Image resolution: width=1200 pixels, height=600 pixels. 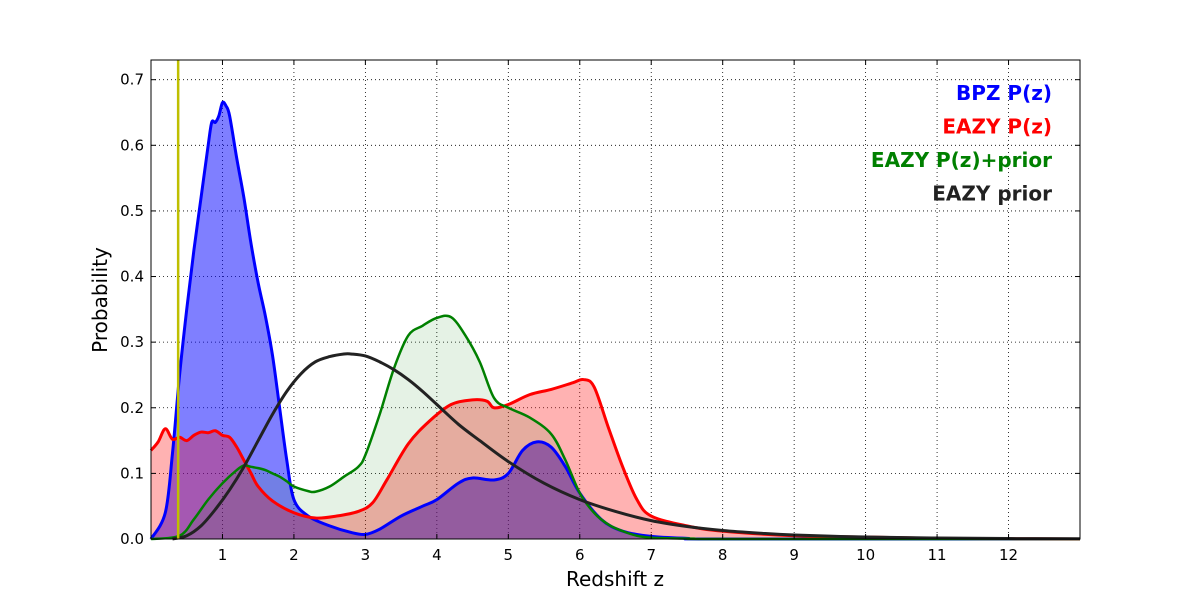 What do you see at coordinates (992, 194) in the screenshot?
I see `legend-entry: EAZY prior` at bounding box center [992, 194].